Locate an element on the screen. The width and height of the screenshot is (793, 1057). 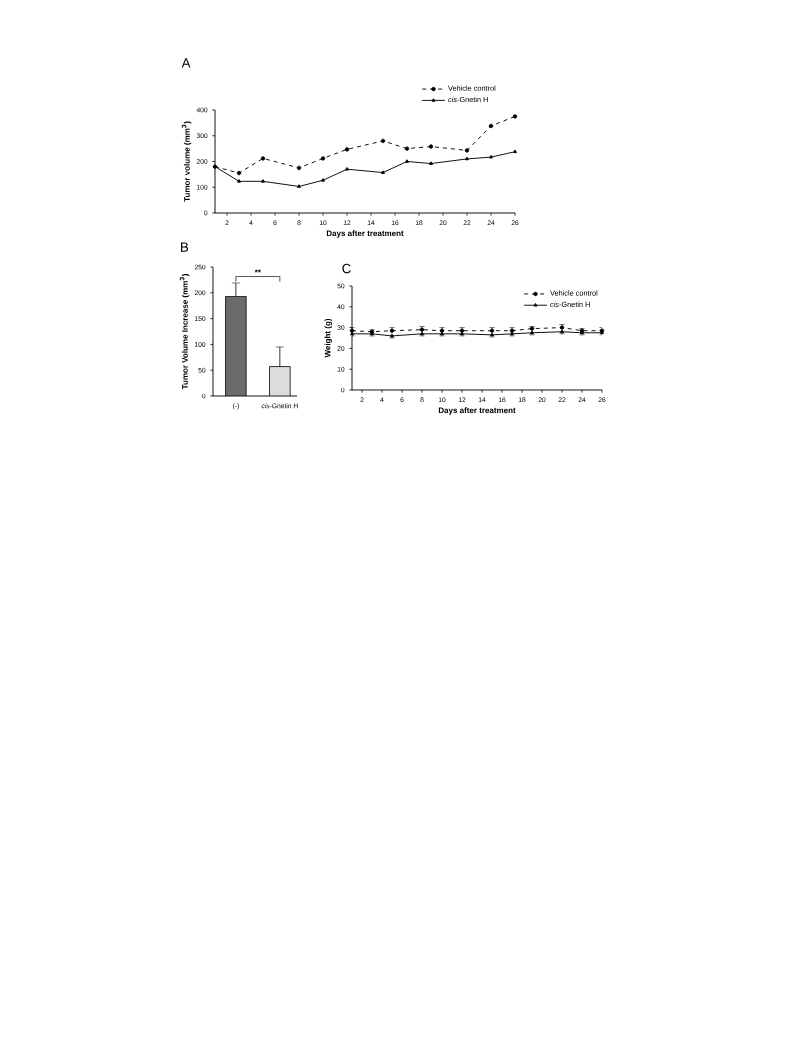
chart-title: C is located at coordinates (346, 268).